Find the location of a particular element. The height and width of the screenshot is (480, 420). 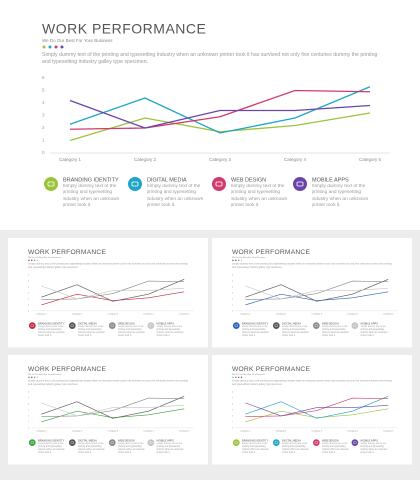

x-tick-label: Category 5 is located at coordinates (184, 431).